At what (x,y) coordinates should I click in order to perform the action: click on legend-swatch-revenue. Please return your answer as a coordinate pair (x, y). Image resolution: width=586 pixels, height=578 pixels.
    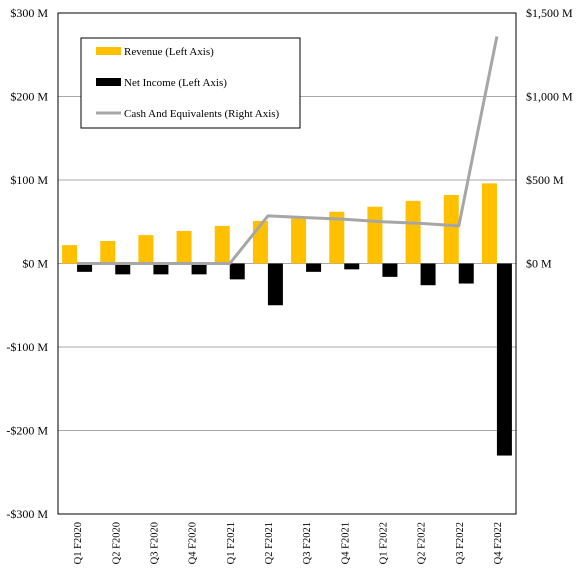
    Looking at the image, I should click on (108, 51).